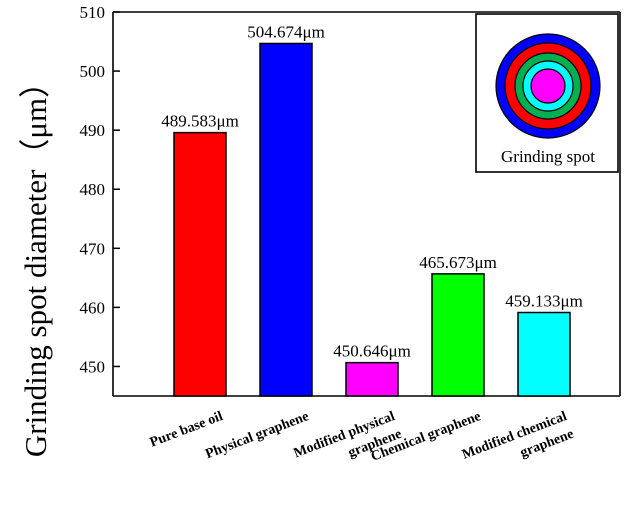  What do you see at coordinates (93, 189) in the screenshot?
I see `y-tick-label: 480` at bounding box center [93, 189].